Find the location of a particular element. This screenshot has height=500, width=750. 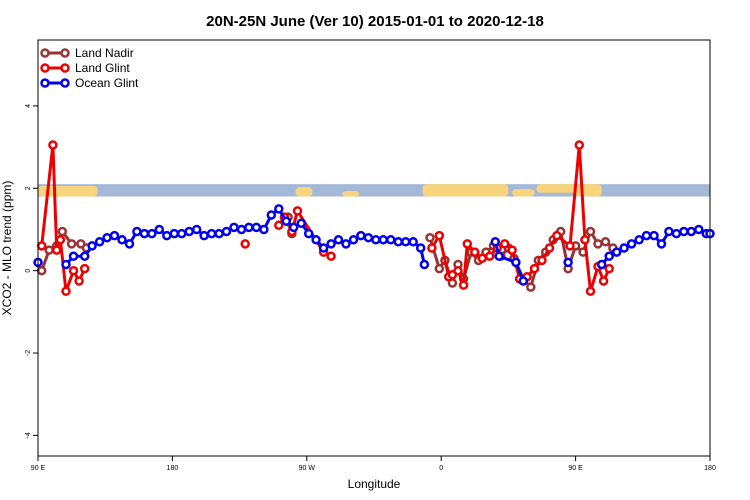

legend-item: Ocean Glint is located at coordinates (89, 83).